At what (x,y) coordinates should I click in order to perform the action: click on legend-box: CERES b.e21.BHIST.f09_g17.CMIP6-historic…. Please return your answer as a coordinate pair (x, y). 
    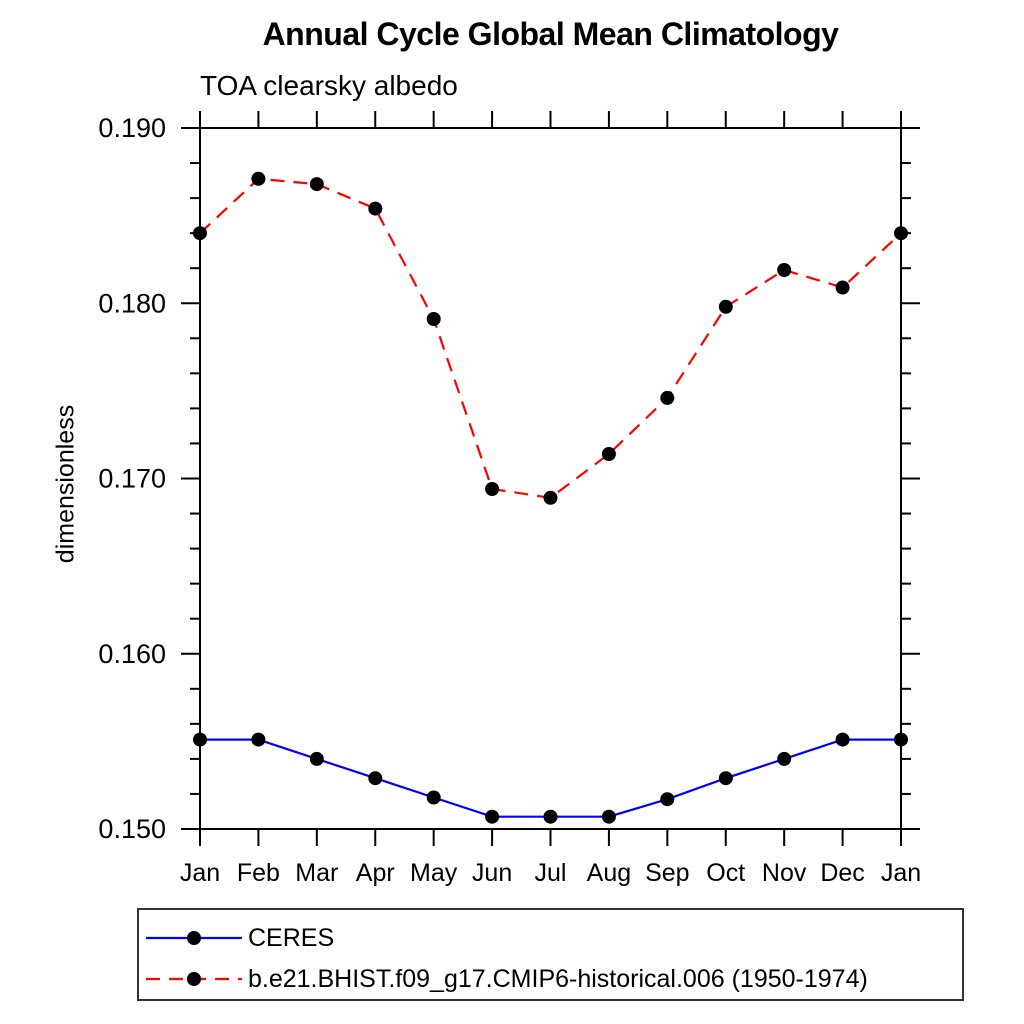
    Looking at the image, I should click on (550, 954).